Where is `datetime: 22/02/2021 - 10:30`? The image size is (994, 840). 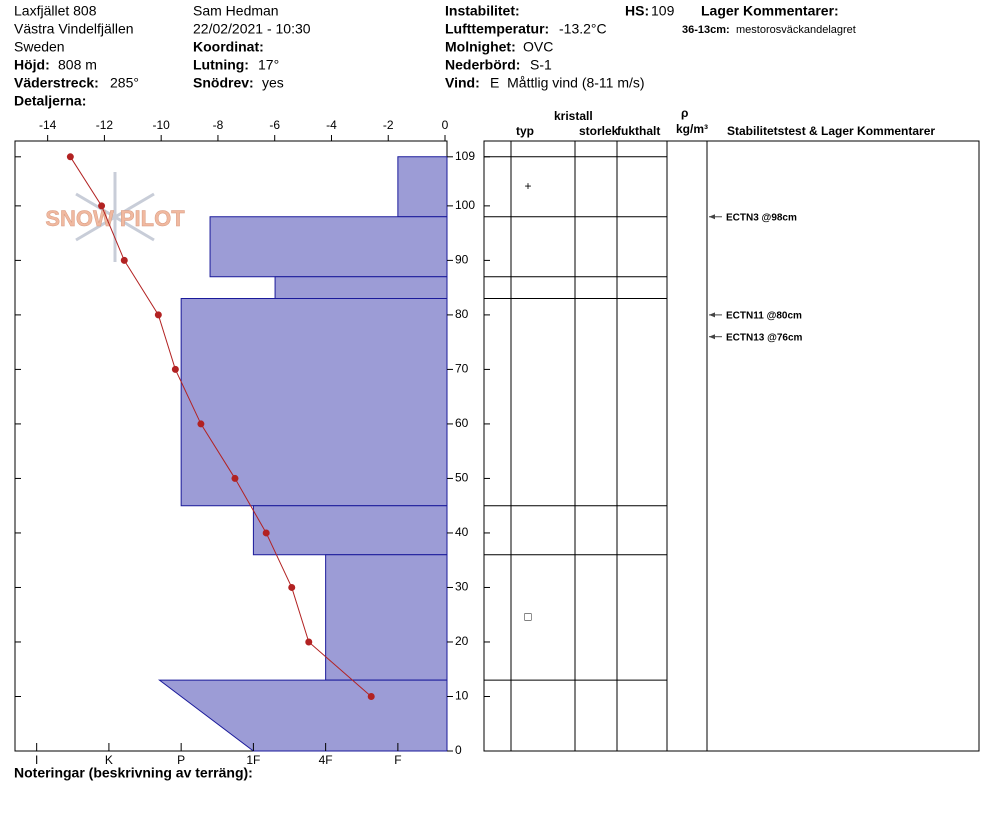
datetime: 22/02/2021 - 10:30 is located at coordinates (252, 29).